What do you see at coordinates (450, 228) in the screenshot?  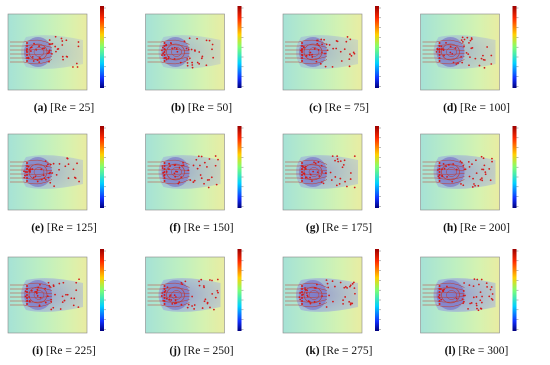 I see `panel-label: (h)` at bounding box center [450, 228].